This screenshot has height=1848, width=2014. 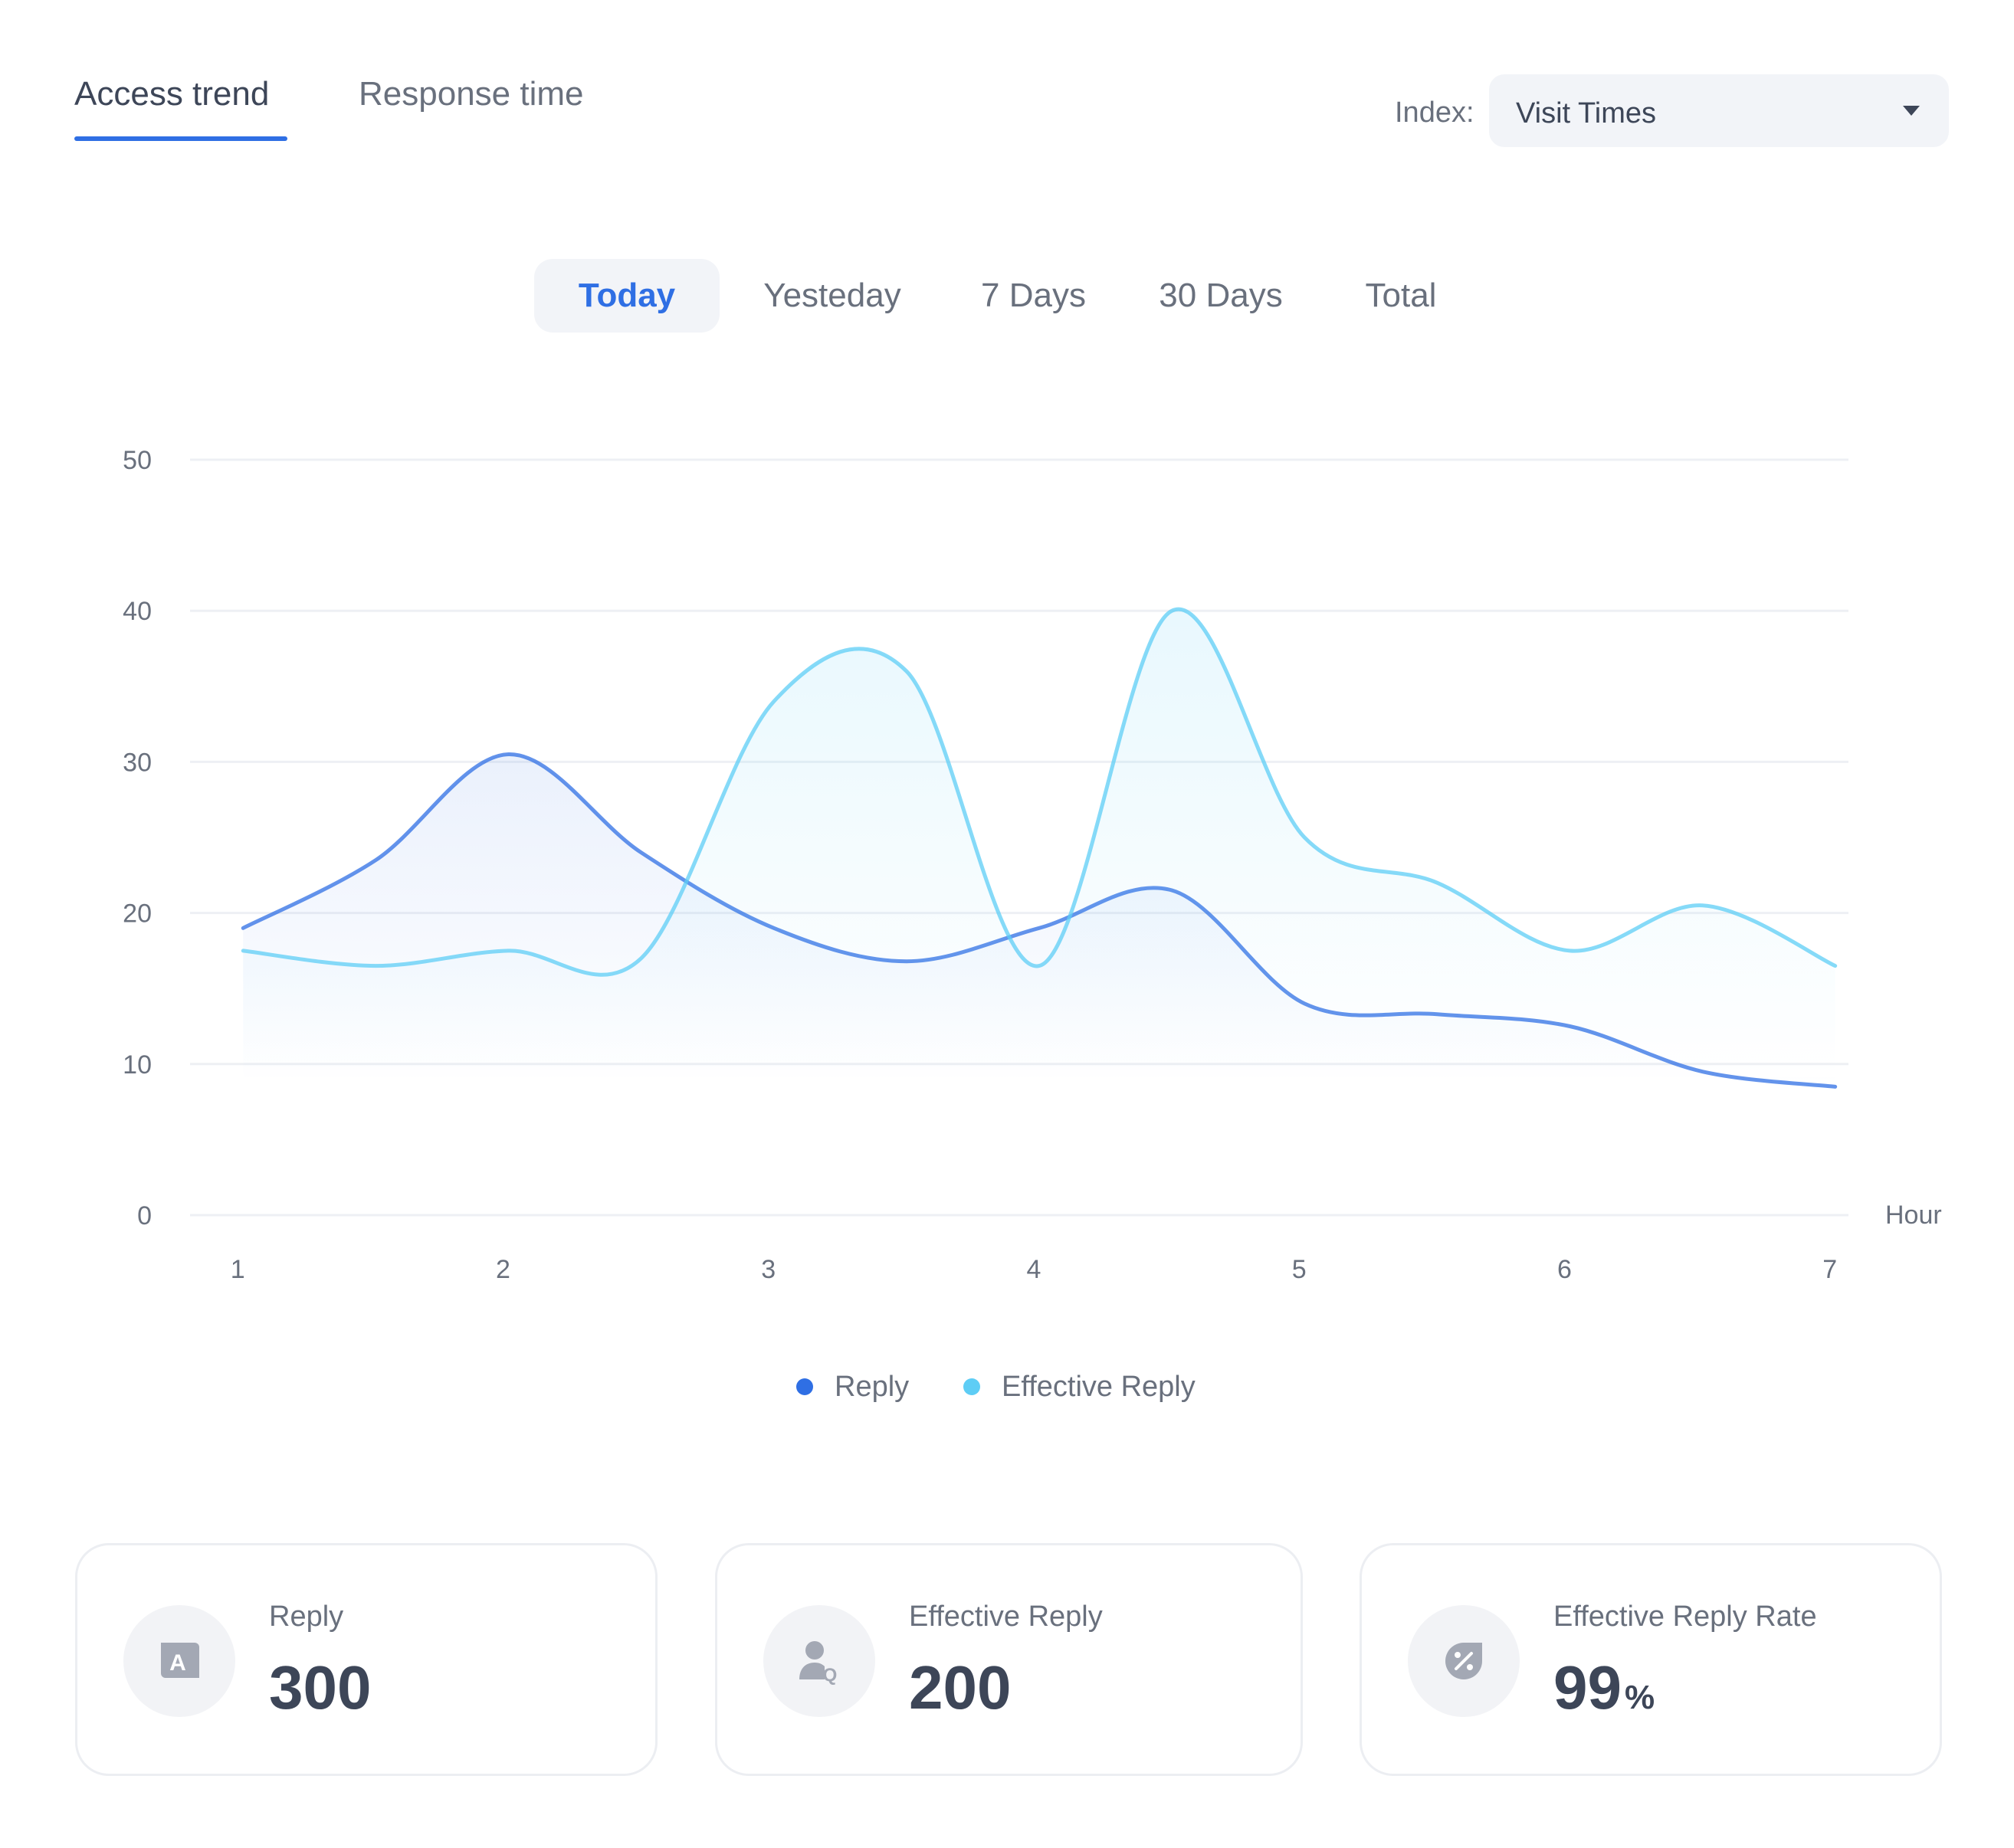 What do you see at coordinates (960, 1687) in the screenshot?
I see `stat-value-effective-reply: 200` at bounding box center [960, 1687].